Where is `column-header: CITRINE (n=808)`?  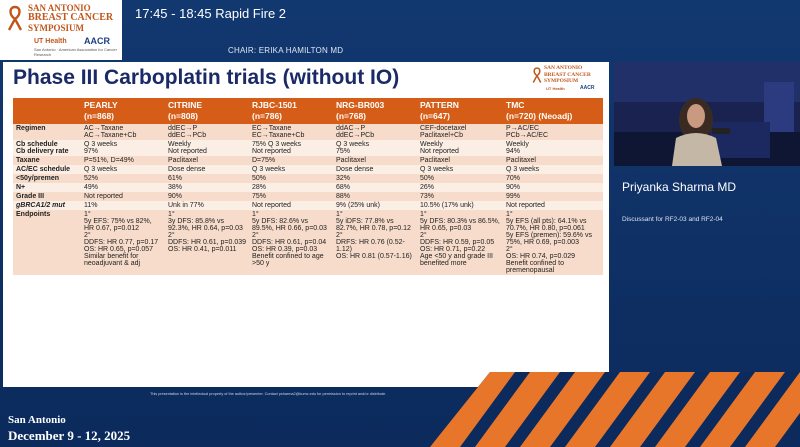
column-header: CITRINE (n=808) is located at coordinates (207, 111).